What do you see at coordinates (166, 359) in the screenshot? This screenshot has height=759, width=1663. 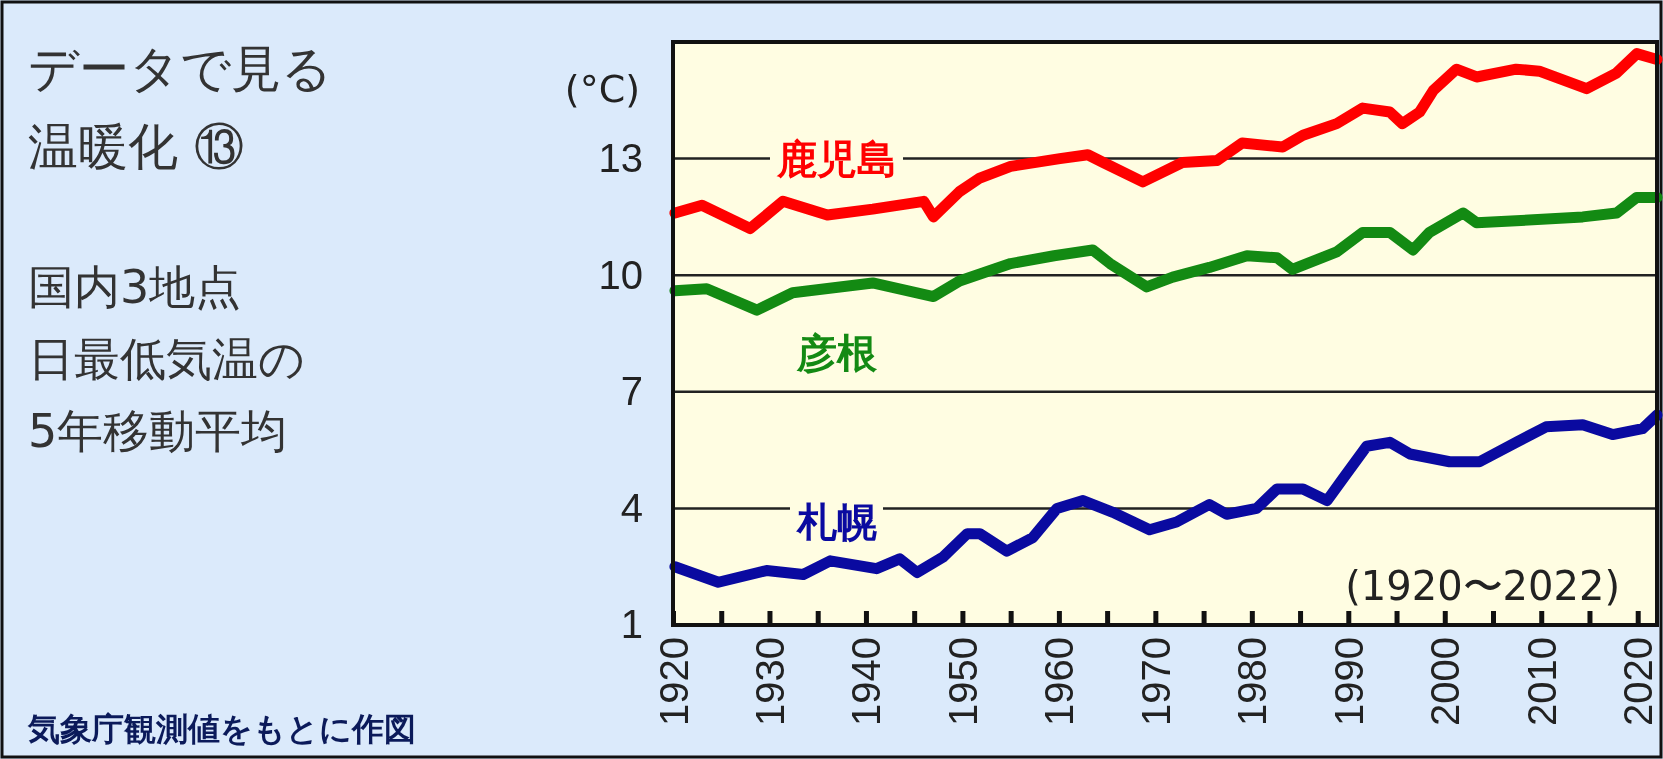 I see `text: 国内3地点日最低気温の5年移動平均` at bounding box center [166, 359].